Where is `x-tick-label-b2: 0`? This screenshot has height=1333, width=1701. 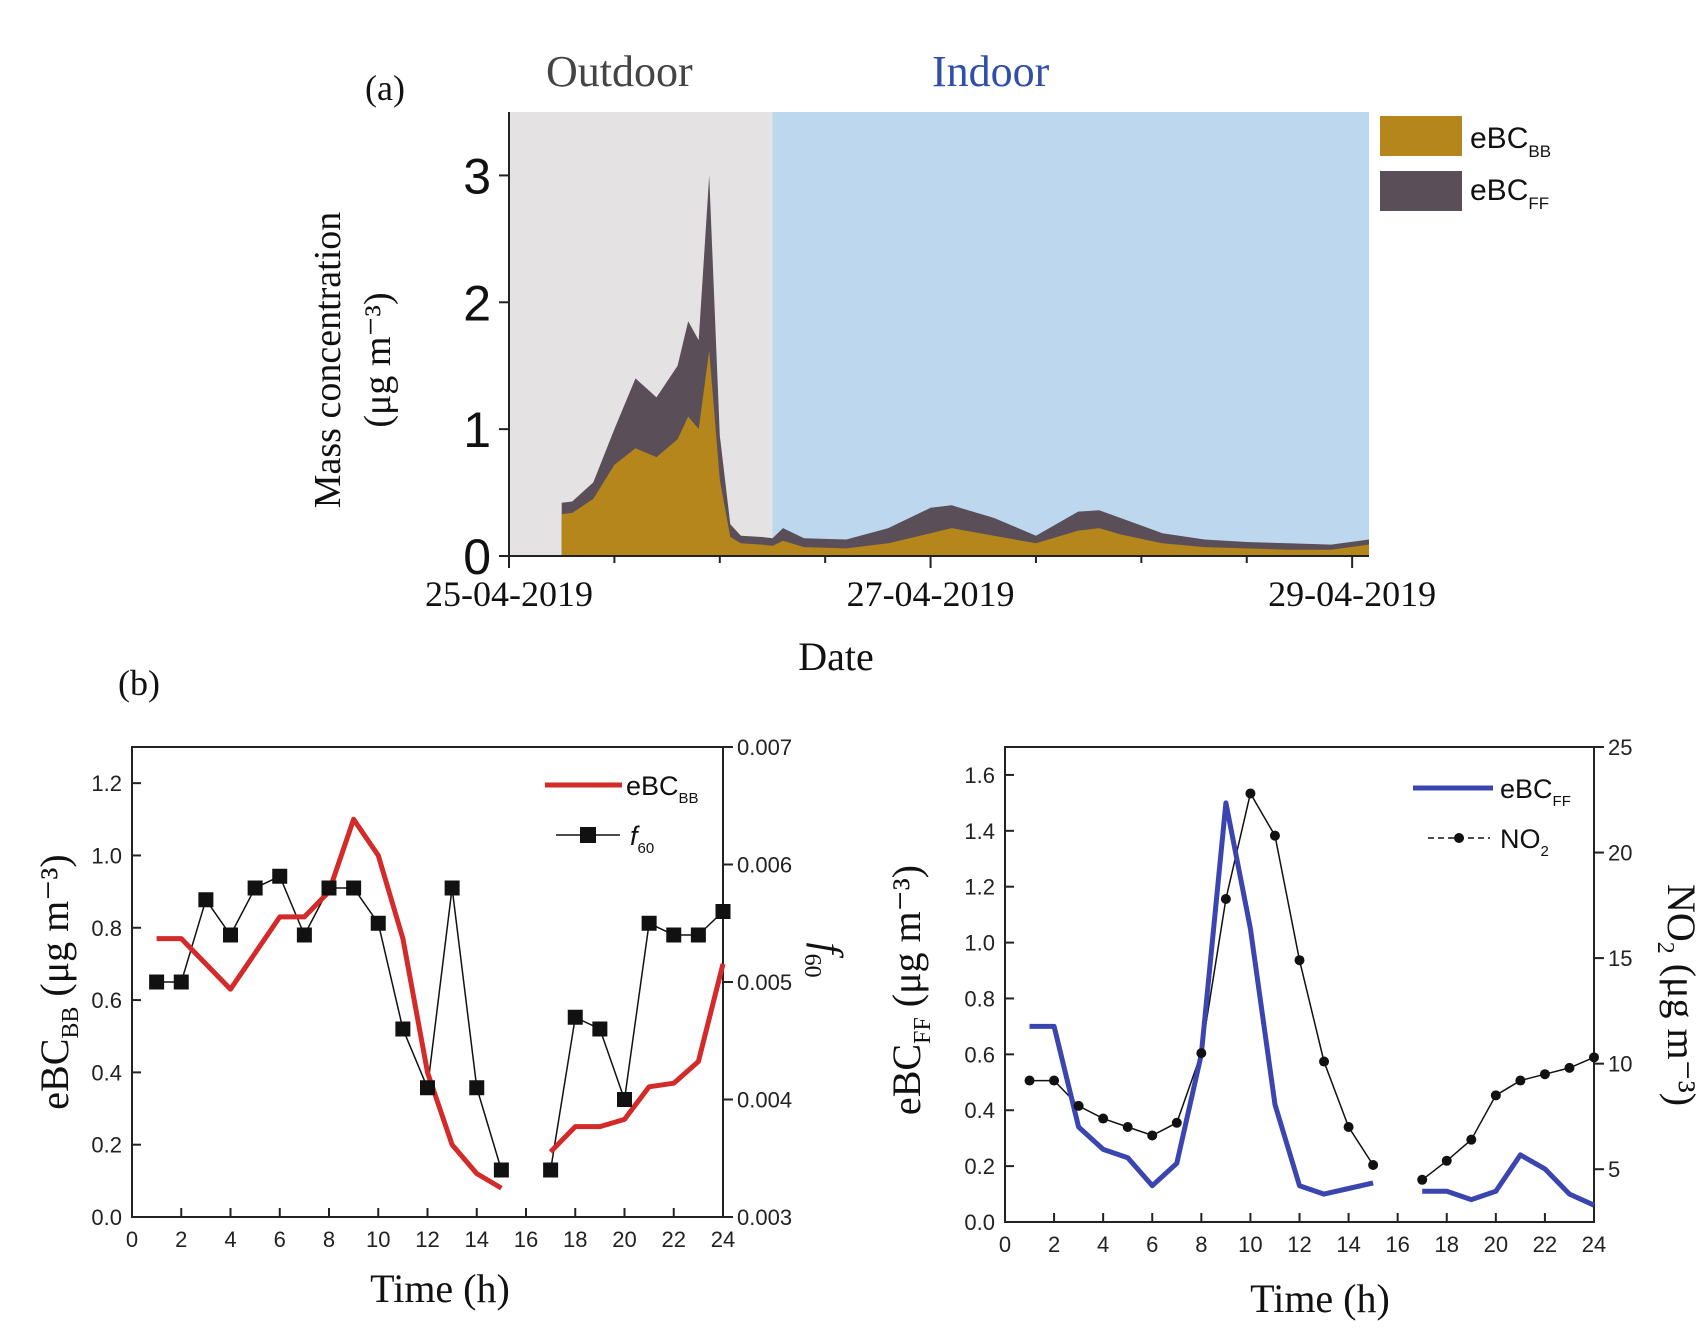
x-tick-label-b2: 0 is located at coordinates (1005, 1244).